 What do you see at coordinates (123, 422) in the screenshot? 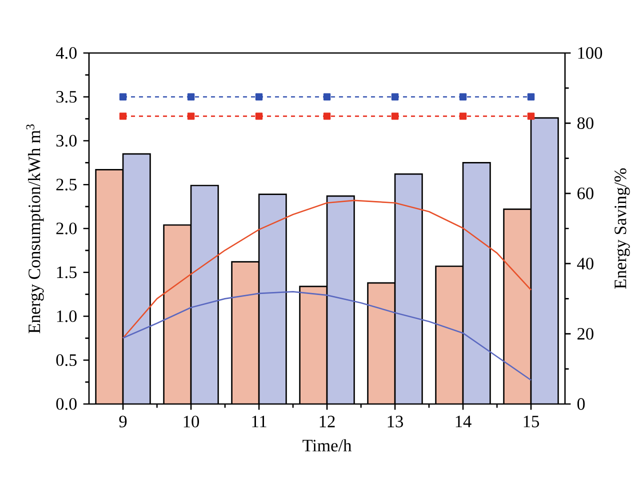
I see `x-tick-label: 9` at bounding box center [123, 422].